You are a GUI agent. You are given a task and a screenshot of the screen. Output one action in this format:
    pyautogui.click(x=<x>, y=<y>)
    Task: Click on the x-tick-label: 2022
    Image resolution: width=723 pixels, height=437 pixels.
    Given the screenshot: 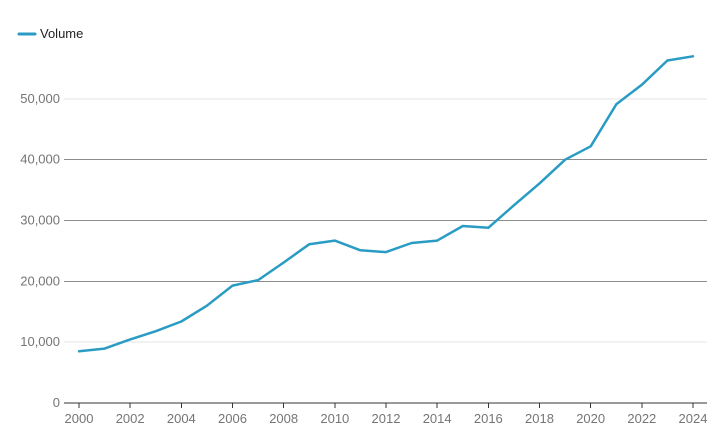 What is the action you would take?
    pyautogui.click(x=641, y=418)
    